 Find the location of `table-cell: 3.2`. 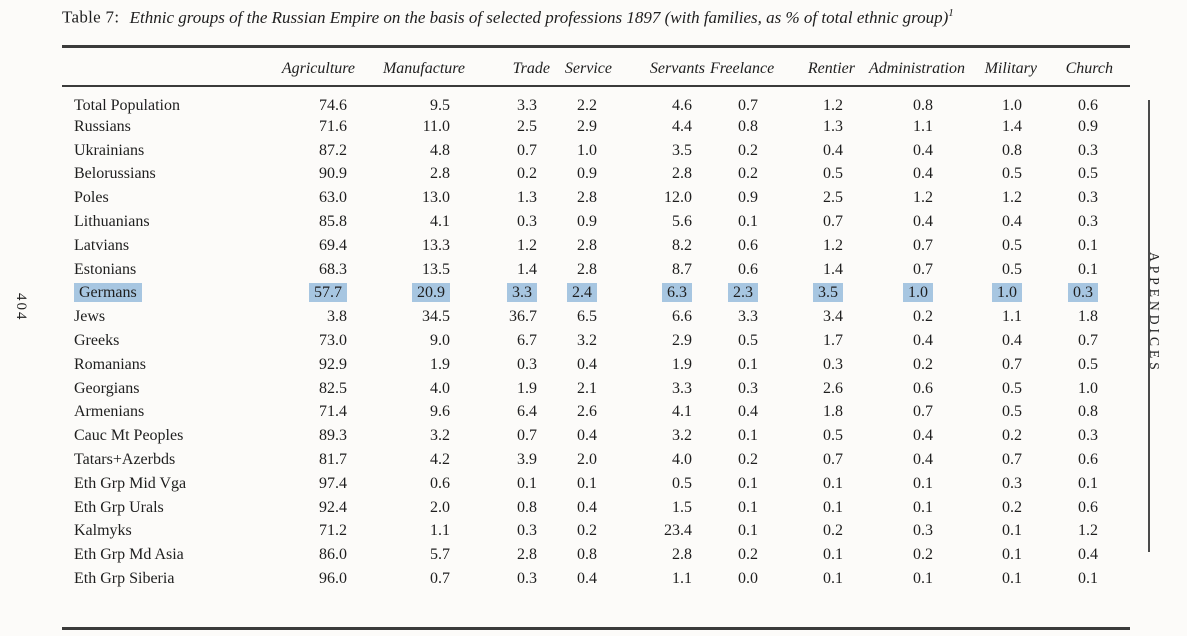

table-cell: 3.2 is located at coordinates (420, 436).